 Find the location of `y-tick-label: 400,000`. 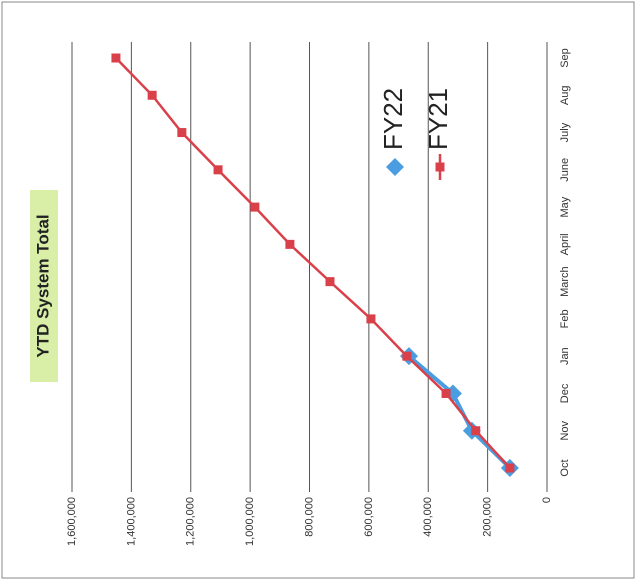

y-tick-label: 400,000 is located at coordinates (428, 517).